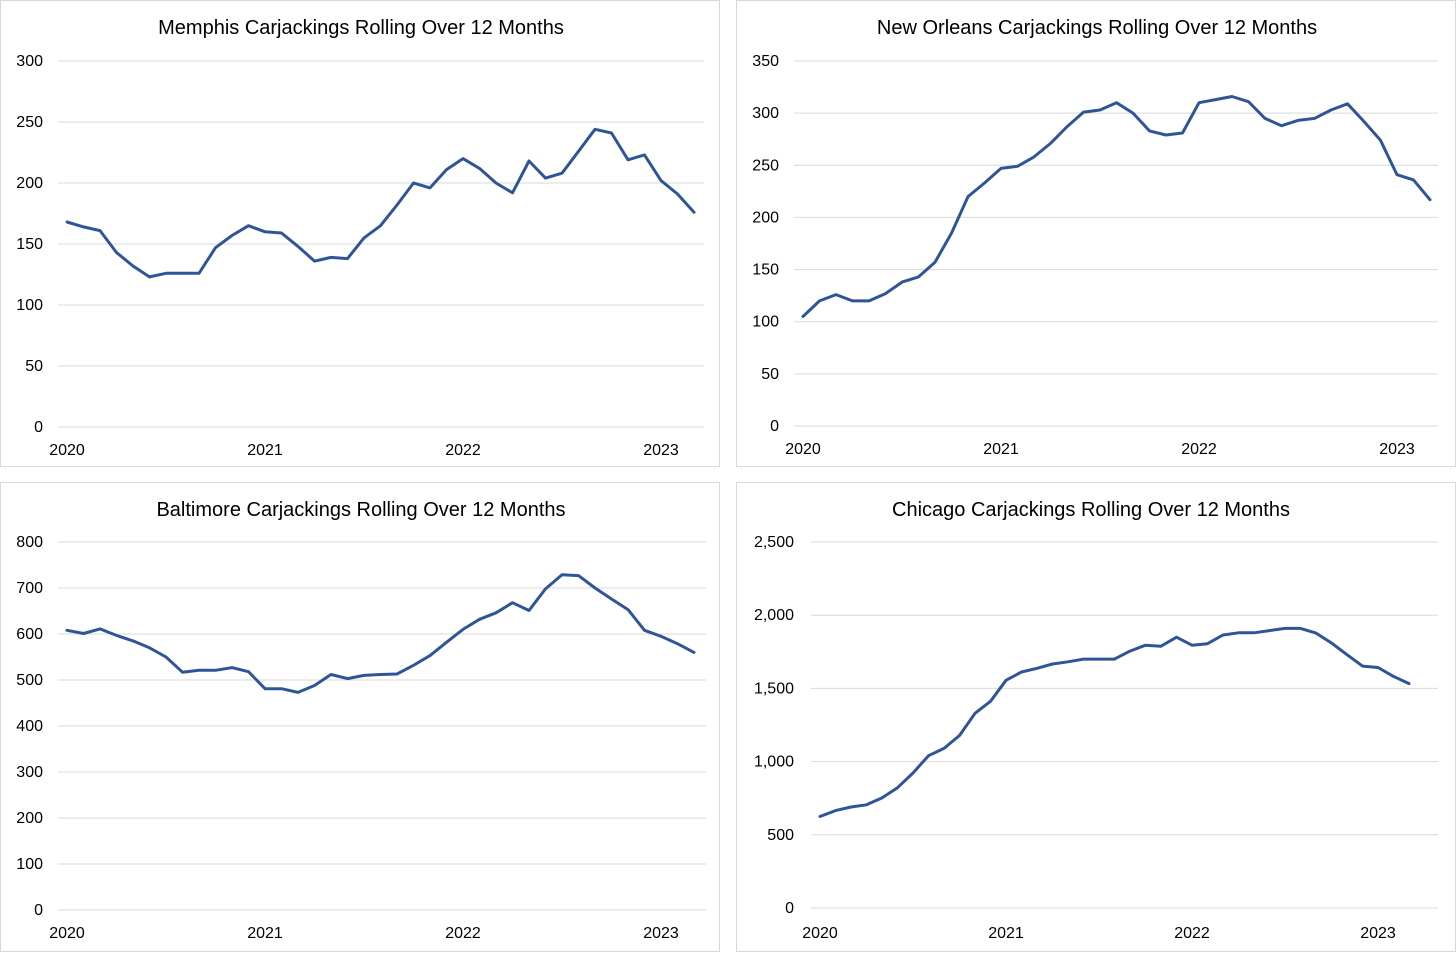 The height and width of the screenshot is (953, 1456). I want to click on y-tick-label: 350, so click(765, 61).